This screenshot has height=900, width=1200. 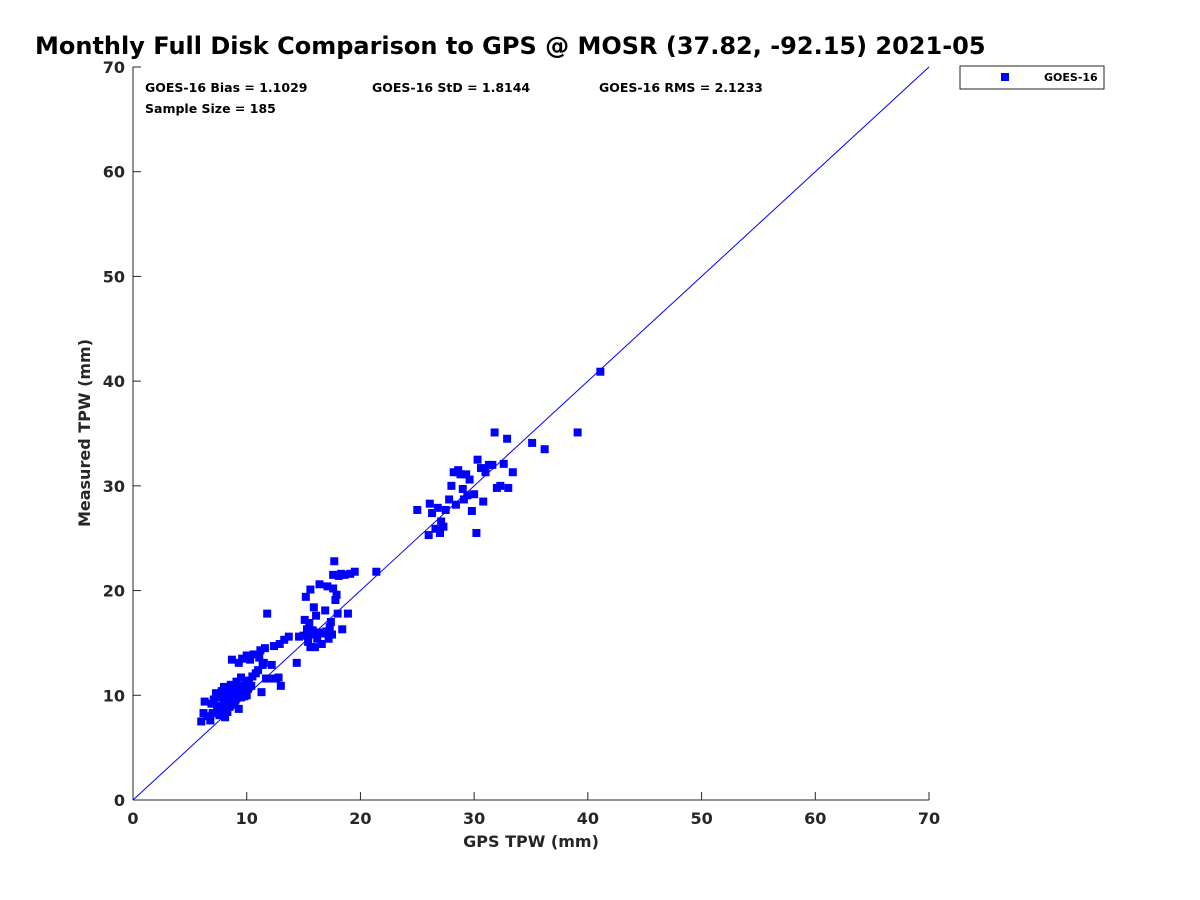 What do you see at coordinates (451, 87) in the screenshot?
I see `std-stat: GOES-16 StD = 1.8144` at bounding box center [451, 87].